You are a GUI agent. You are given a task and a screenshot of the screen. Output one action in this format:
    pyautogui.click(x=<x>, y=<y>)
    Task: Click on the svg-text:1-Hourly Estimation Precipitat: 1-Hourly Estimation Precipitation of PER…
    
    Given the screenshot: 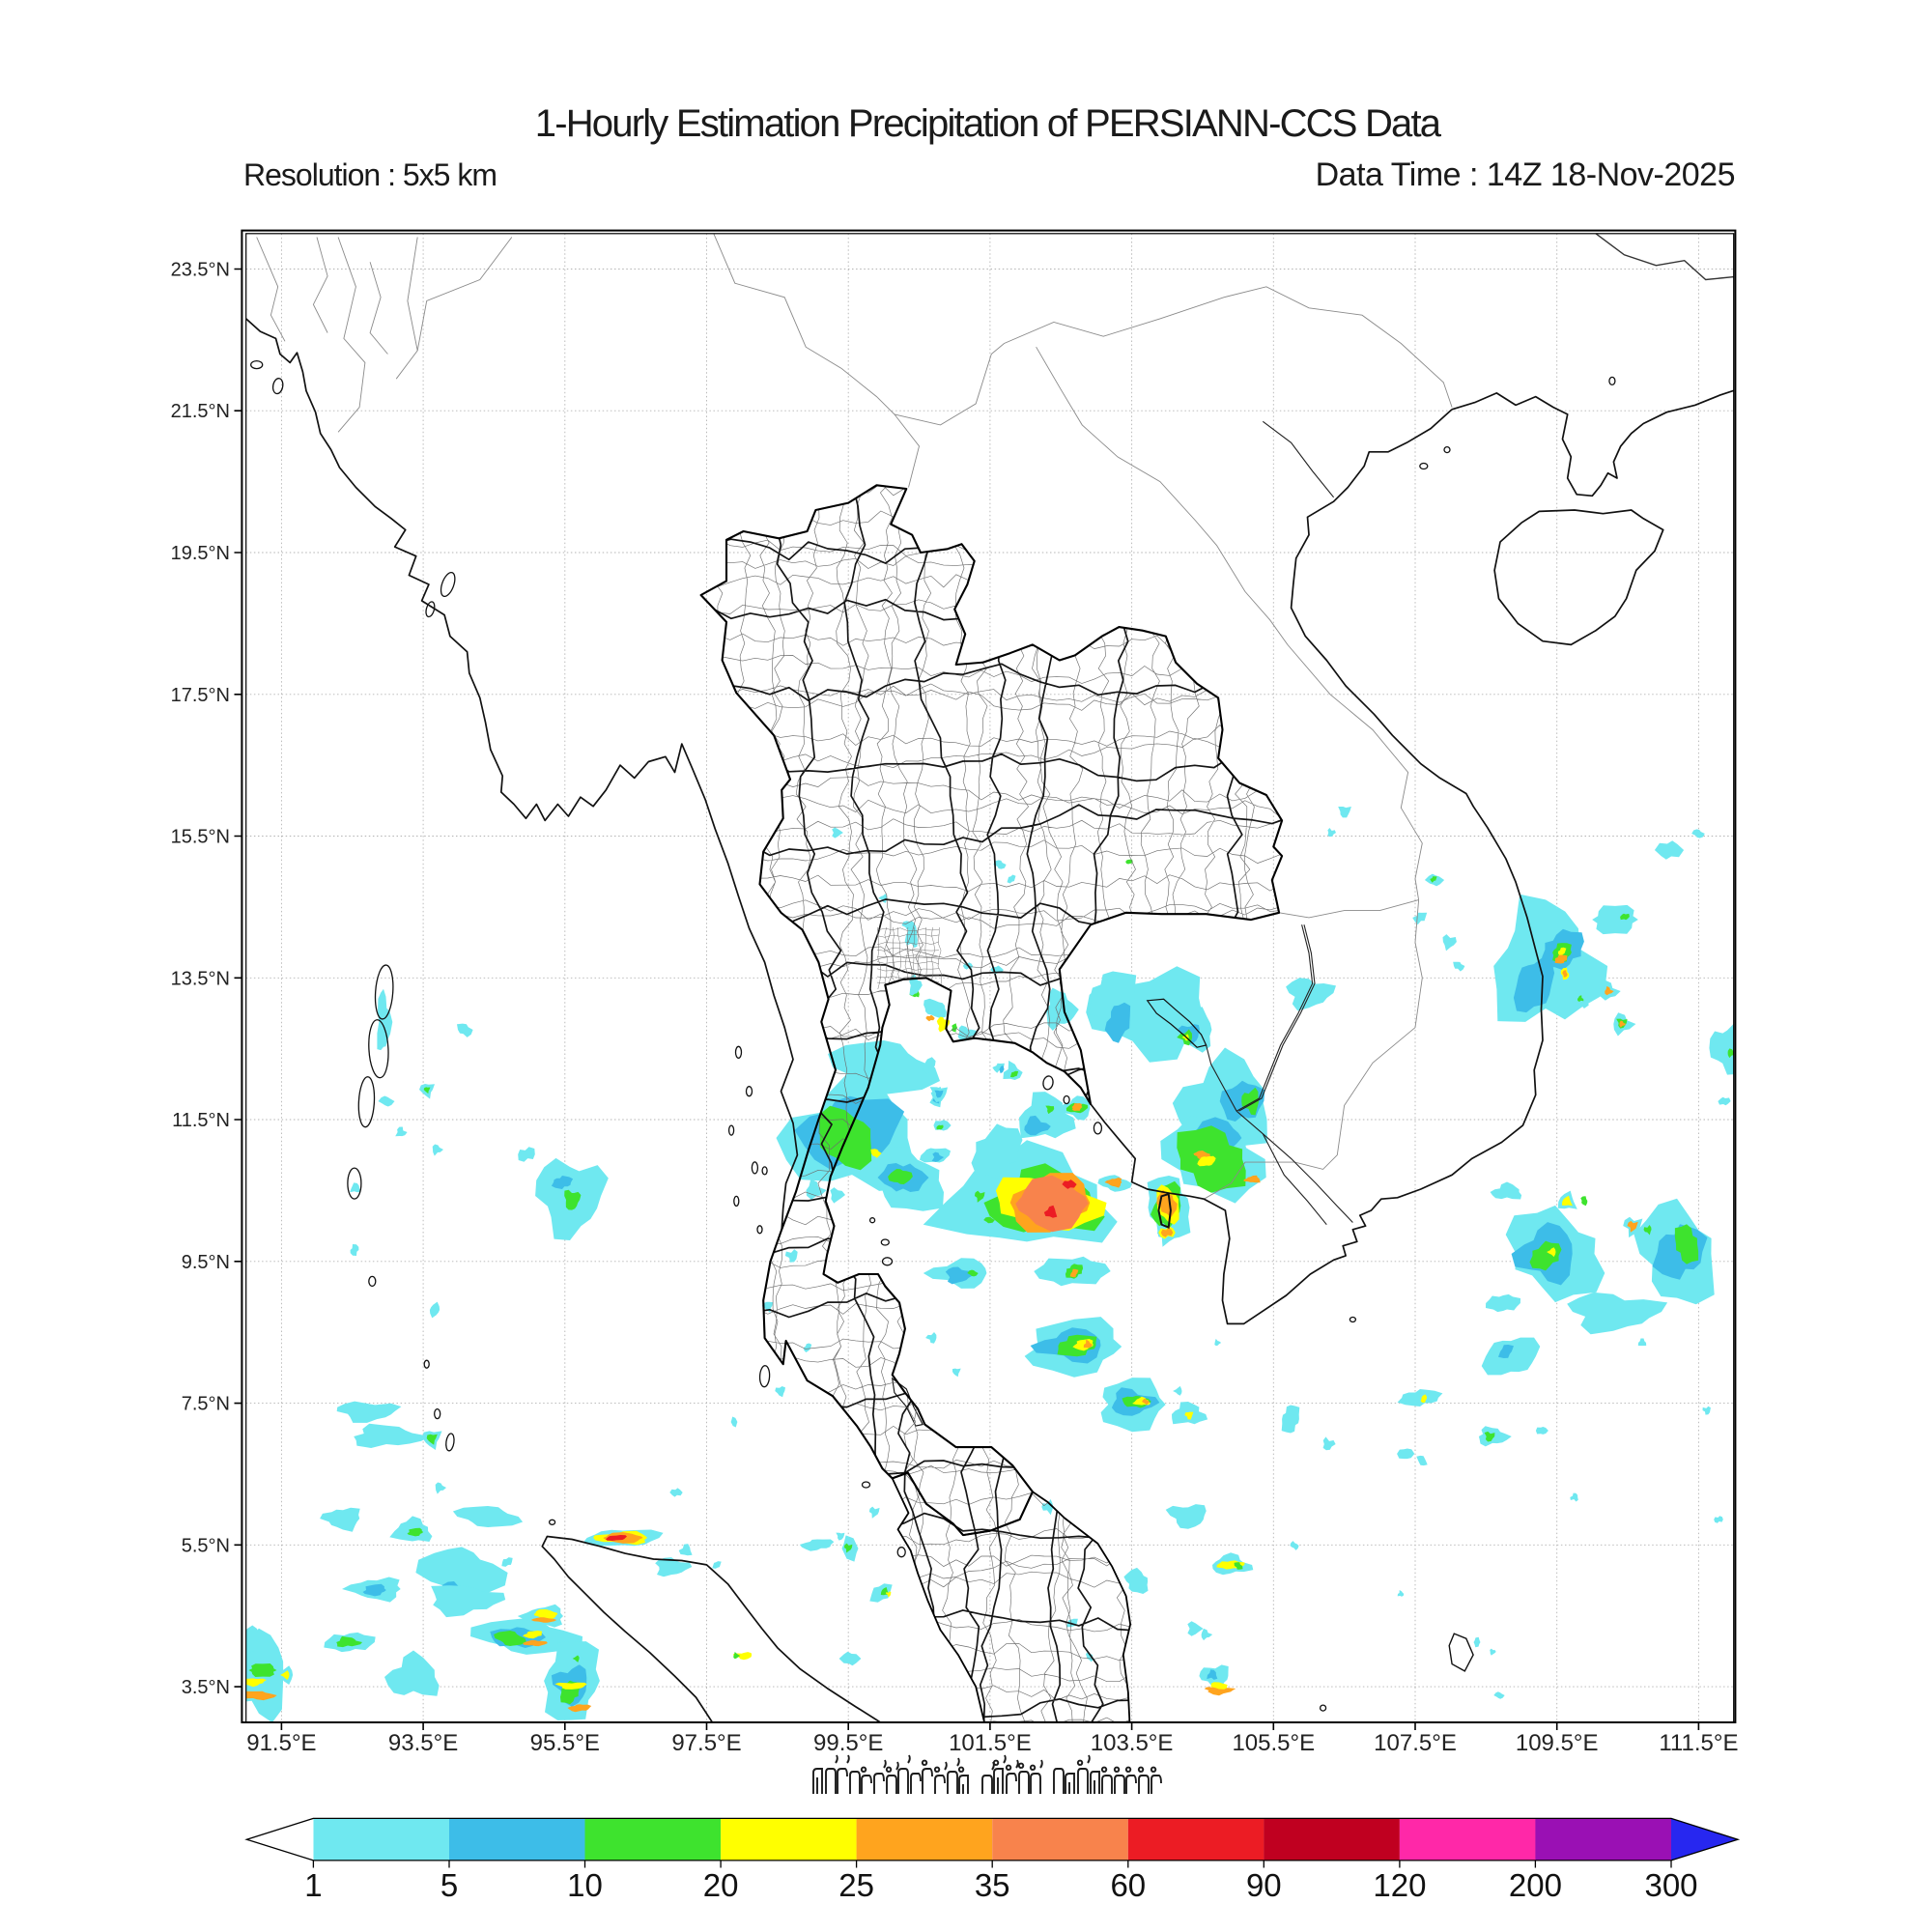 What is the action you would take?
    pyautogui.click(x=988, y=123)
    